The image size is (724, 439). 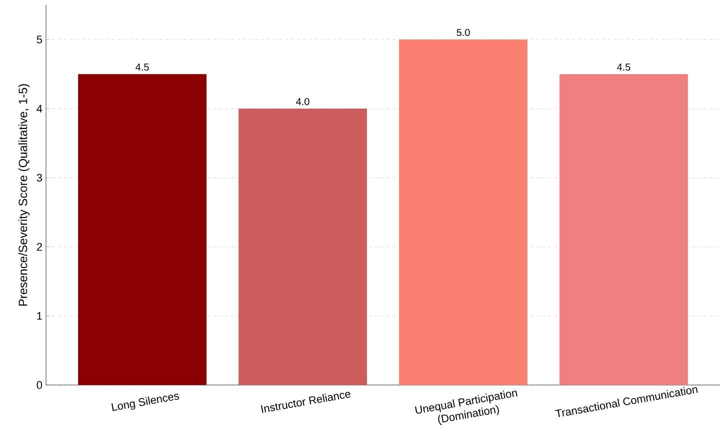 I want to click on x-tick-label: Instructor Reliance, so click(x=305, y=402).